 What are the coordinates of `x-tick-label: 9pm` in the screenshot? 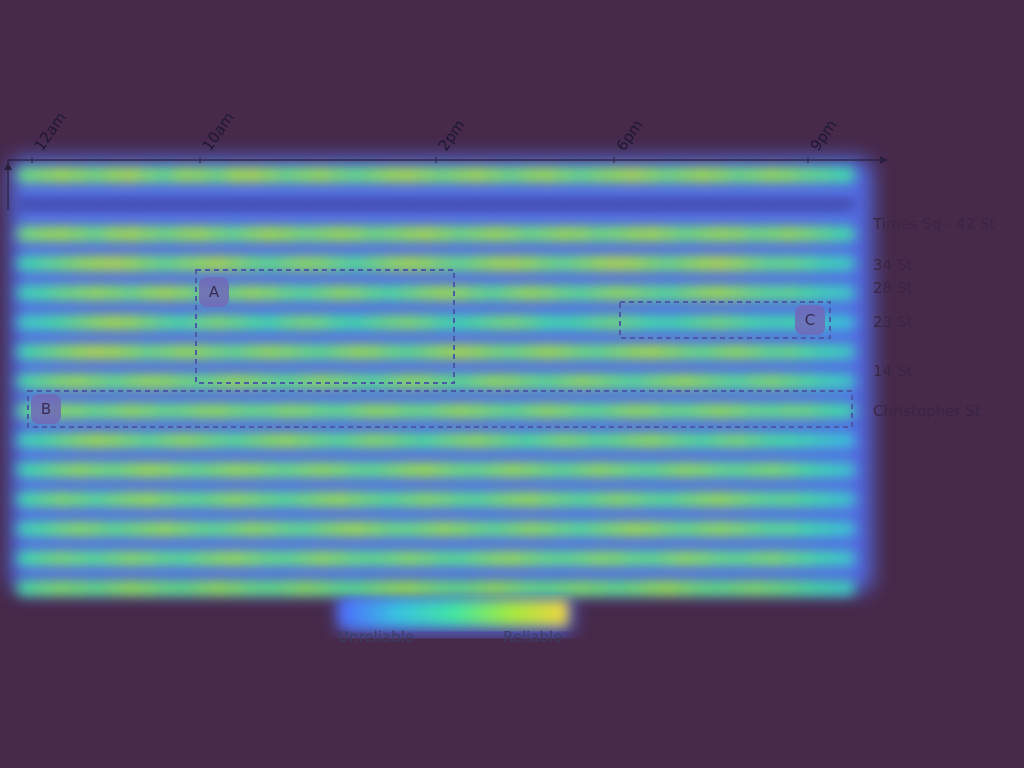 It's located at (824, 135).